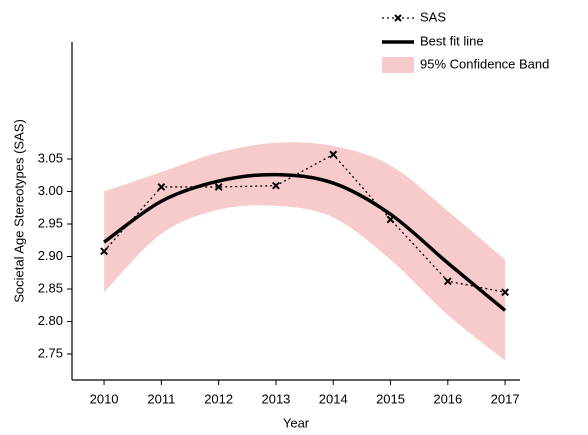  Describe the element at coordinates (484, 63) in the screenshot. I see `legend-label: 95% Confidence Band` at that location.